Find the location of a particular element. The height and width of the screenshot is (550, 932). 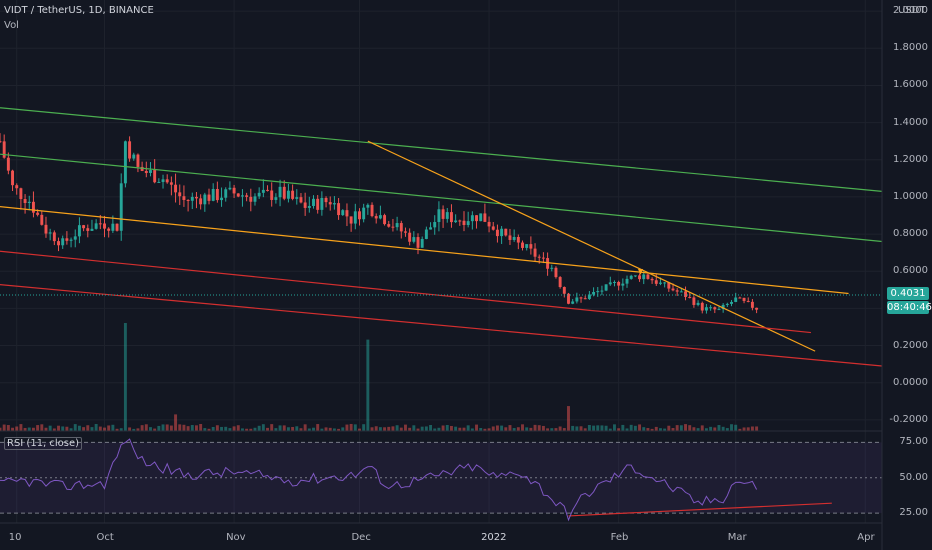

time-tick-label: 10 is located at coordinates (15, 537).